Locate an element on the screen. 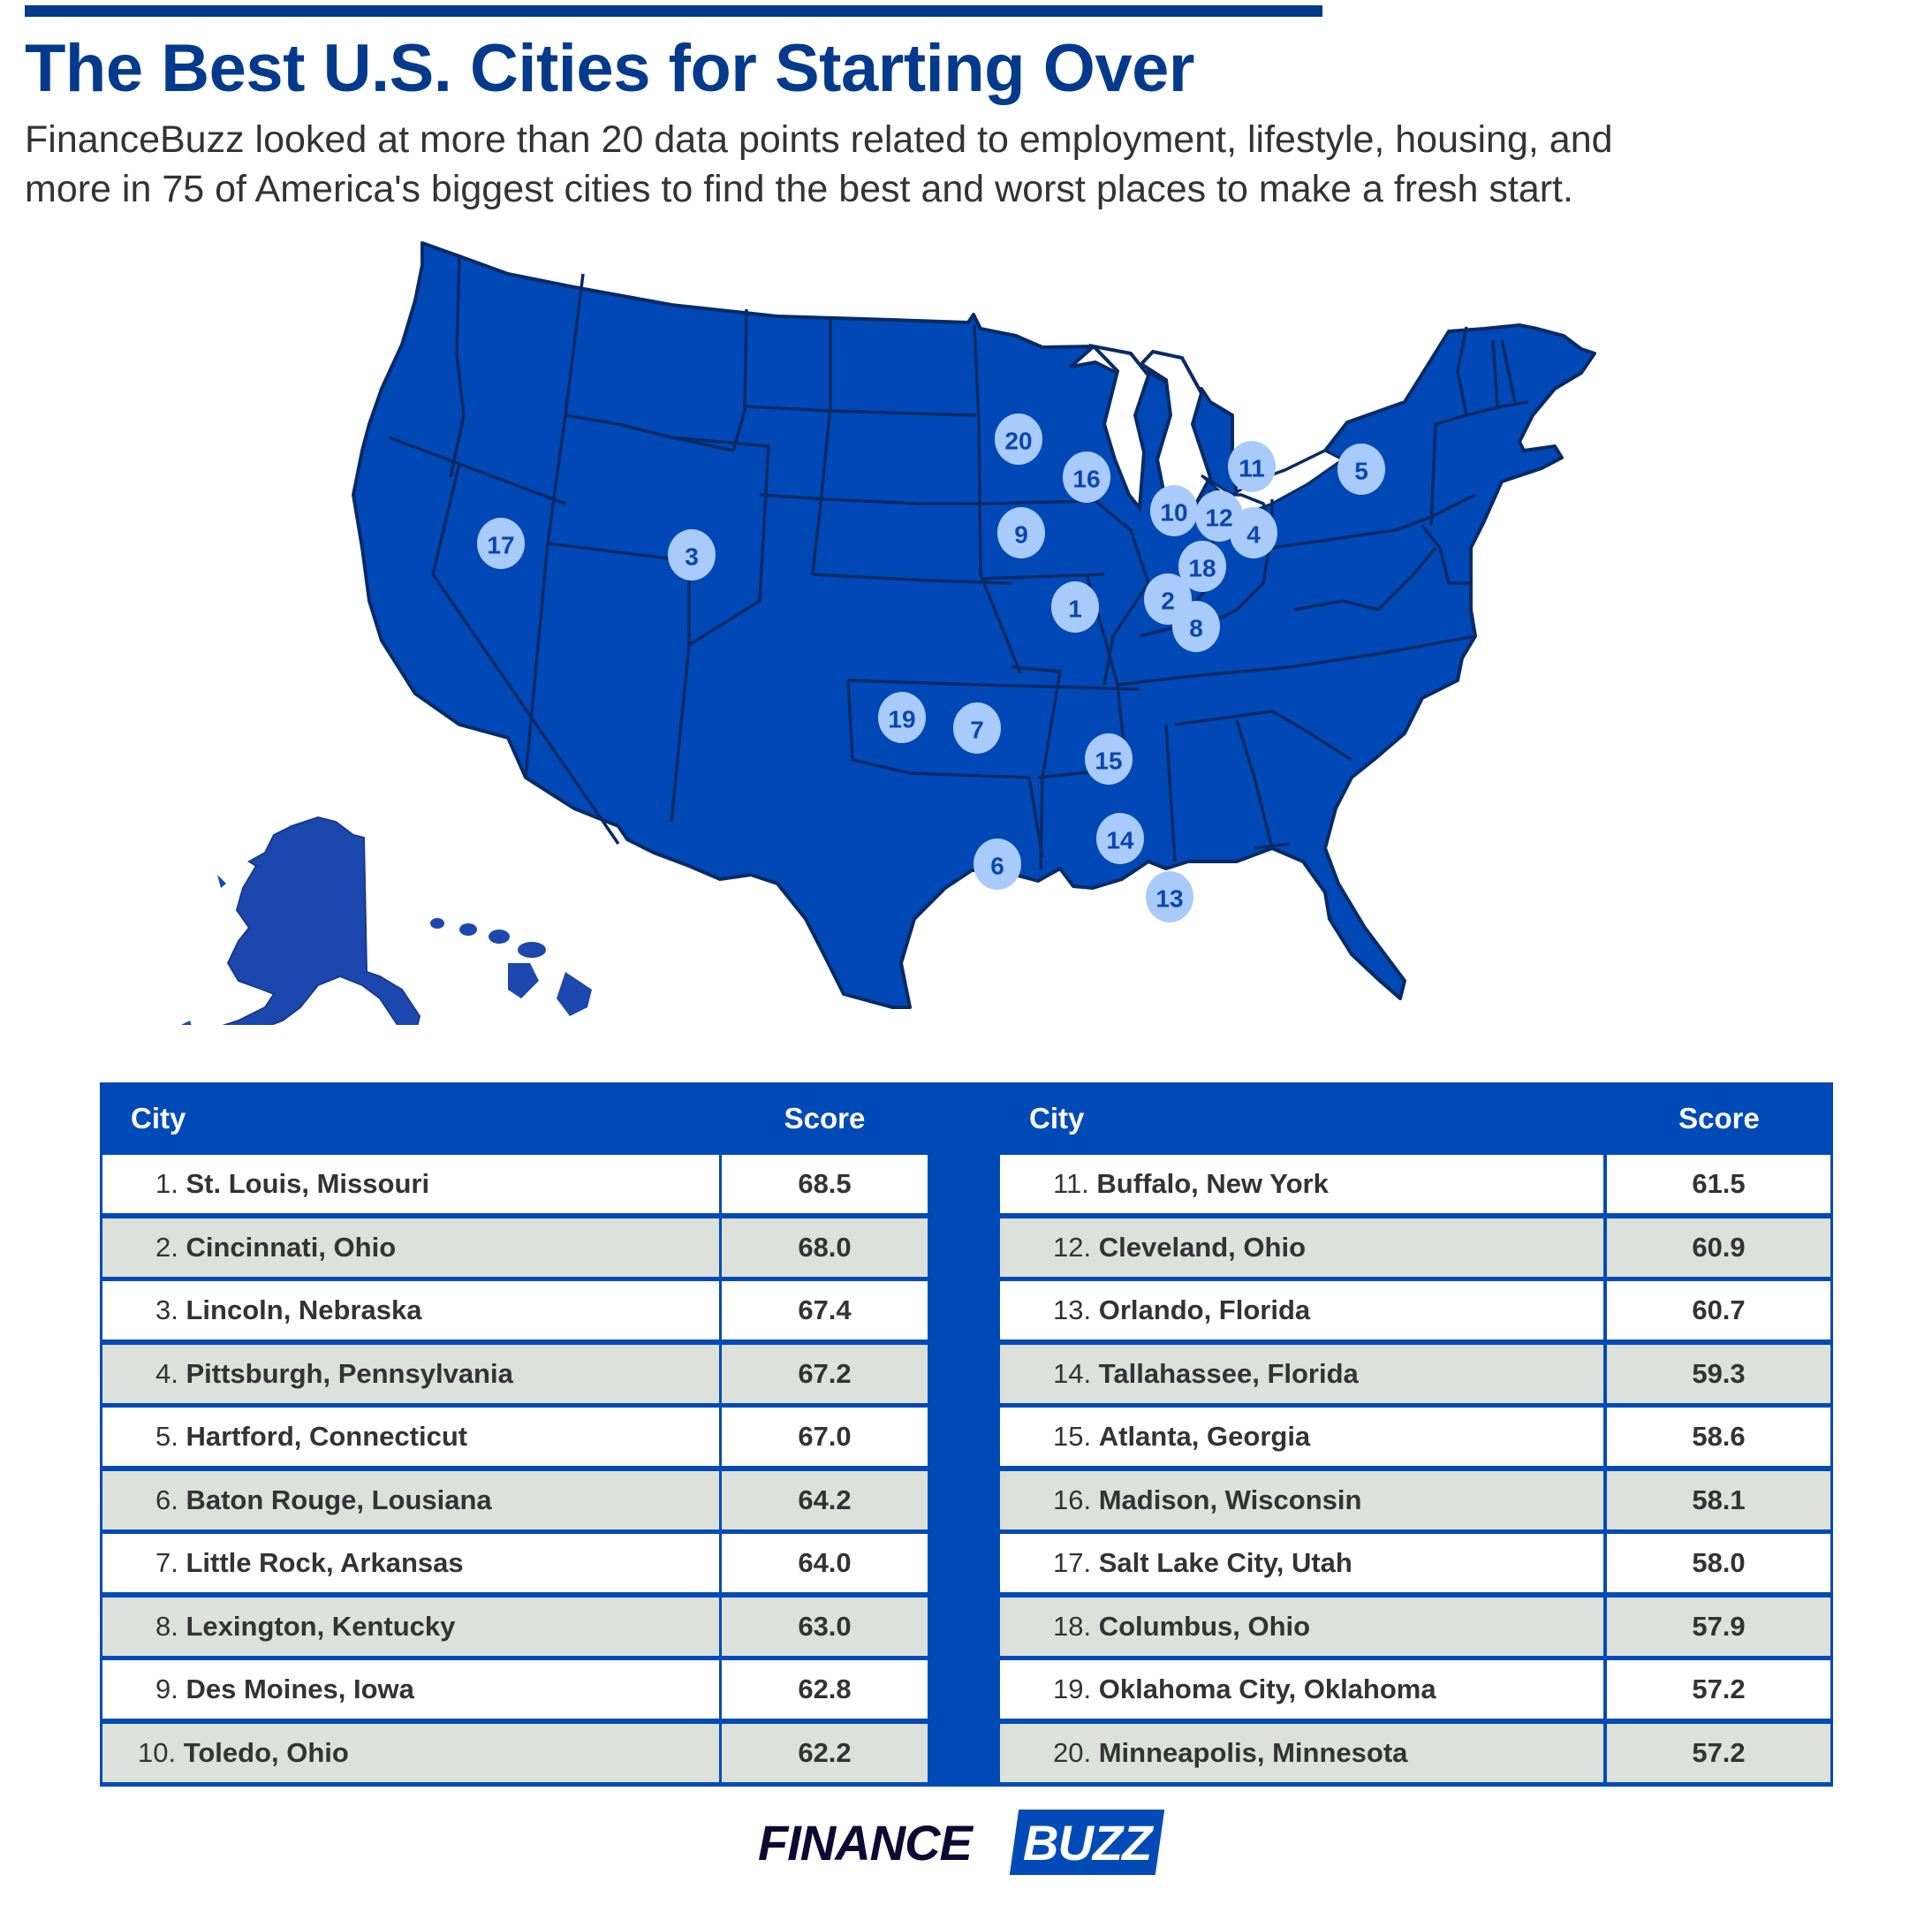 The height and width of the screenshot is (1905, 1932). table-row-left-city: 8. Lexington, Kentucky is located at coordinates (411, 1626).